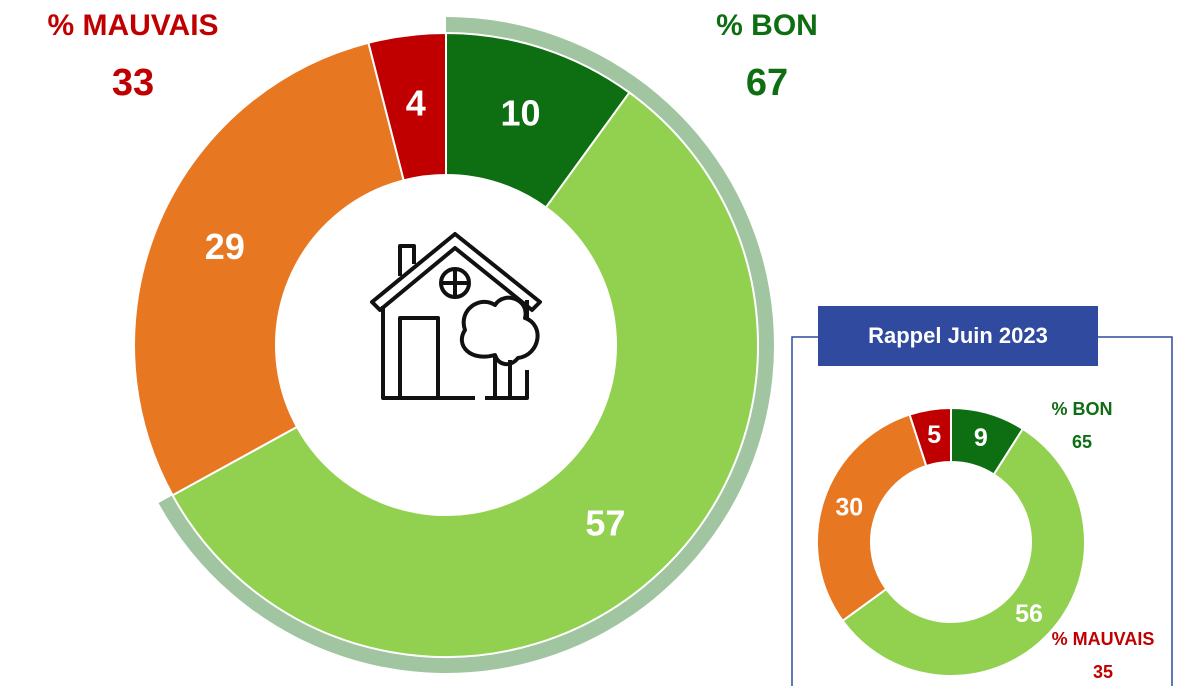 Image resolution: width=1181 pixels, height=686 pixels. Describe the element at coordinates (605, 522) in the screenshot. I see `data-label: 57` at that location.